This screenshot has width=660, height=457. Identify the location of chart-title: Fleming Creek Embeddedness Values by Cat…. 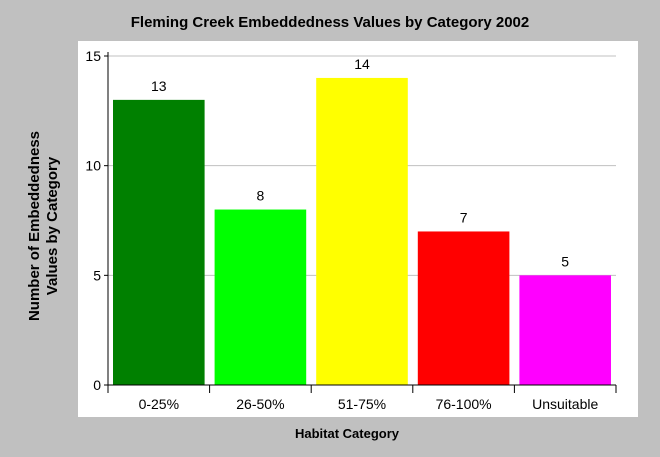
(330, 22).